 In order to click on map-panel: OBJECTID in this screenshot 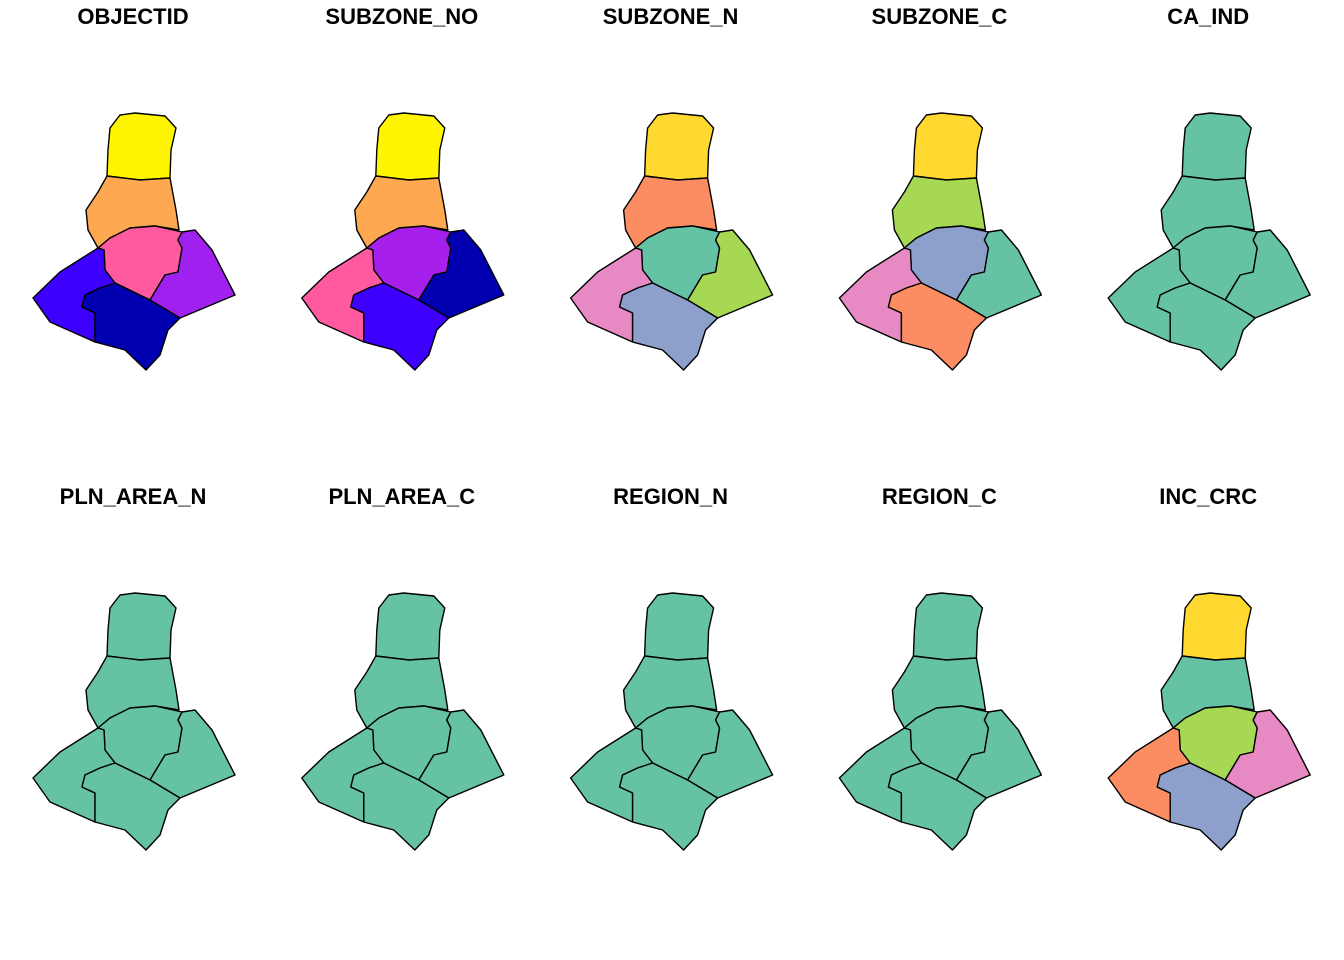, I will do `click(134, 187)`.